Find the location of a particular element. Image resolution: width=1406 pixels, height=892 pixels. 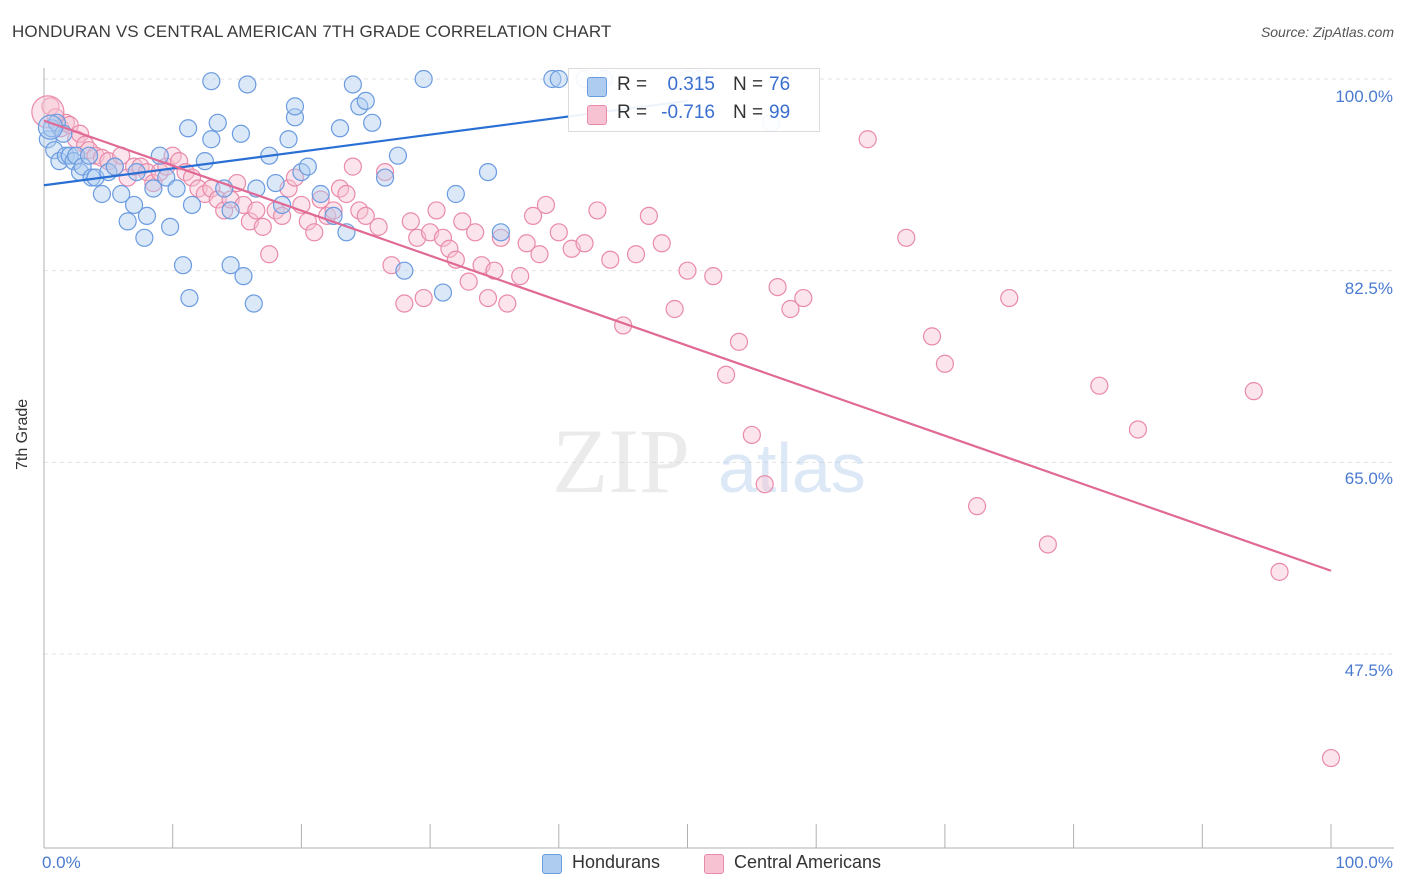

legend-n-value: 76 is located at coordinates (780, 84).